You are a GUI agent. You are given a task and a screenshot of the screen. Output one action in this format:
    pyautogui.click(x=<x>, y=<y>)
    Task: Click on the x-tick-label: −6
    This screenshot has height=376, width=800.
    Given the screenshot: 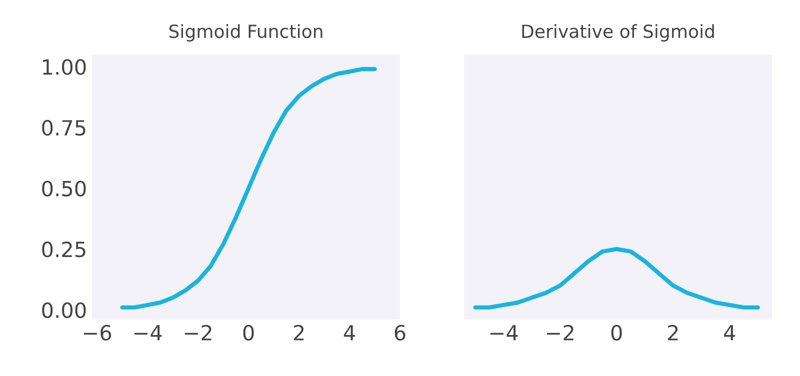 What is the action you would take?
    pyautogui.click(x=98, y=332)
    